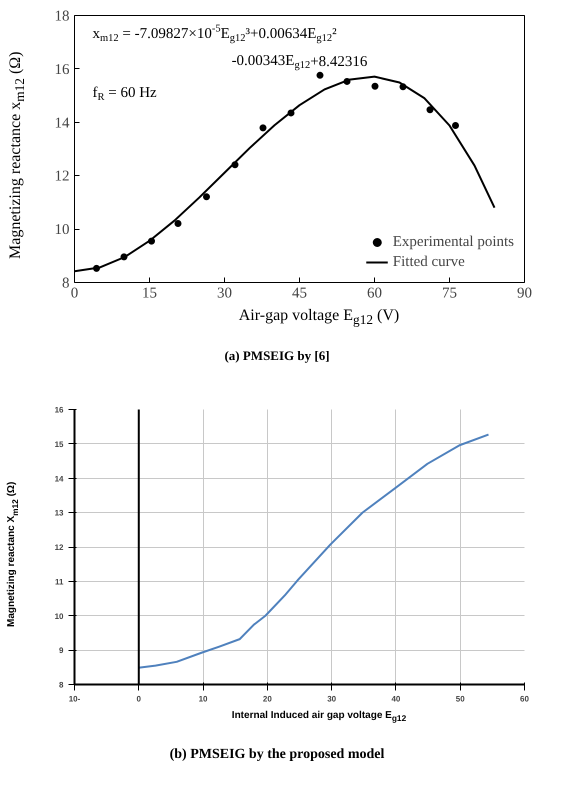 The image size is (570, 800). What do you see at coordinates (149, 294) in the screenshot?
I see `x-tick-label: 15` at bounding box center [149, 294].